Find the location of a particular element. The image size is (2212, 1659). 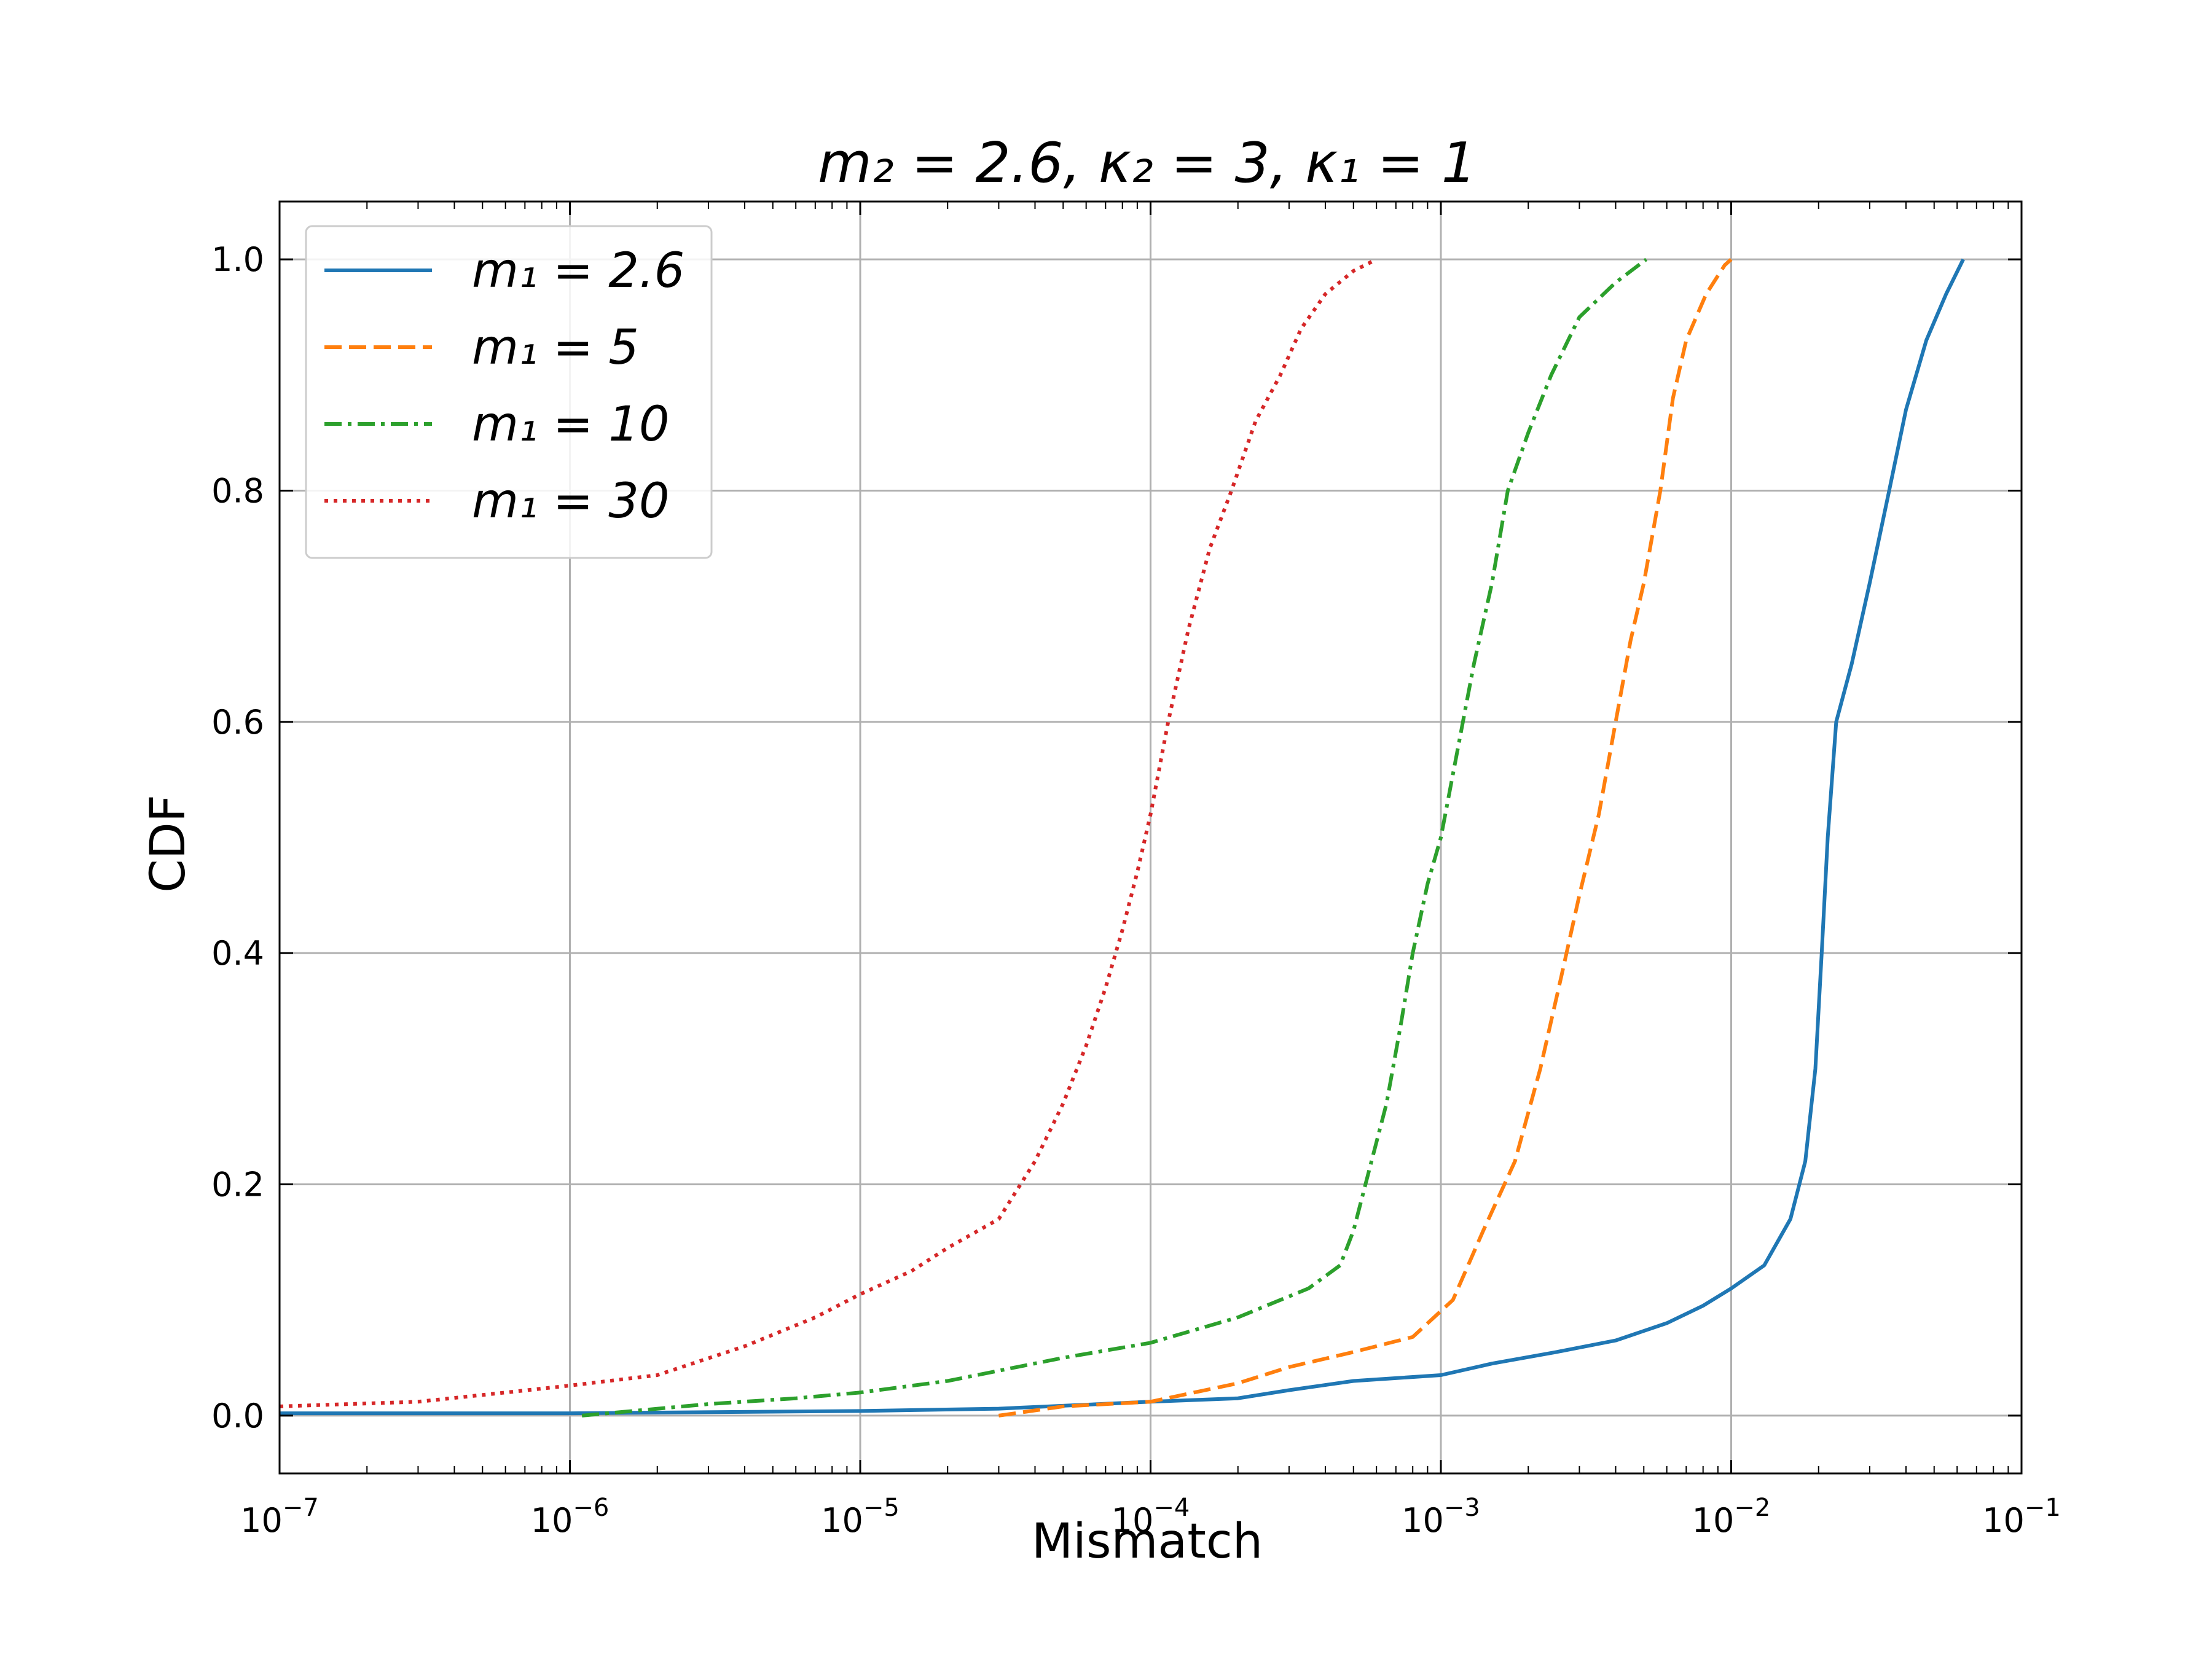

legend-label-3: m₁ = 10 is located at coordinates (570, 424).